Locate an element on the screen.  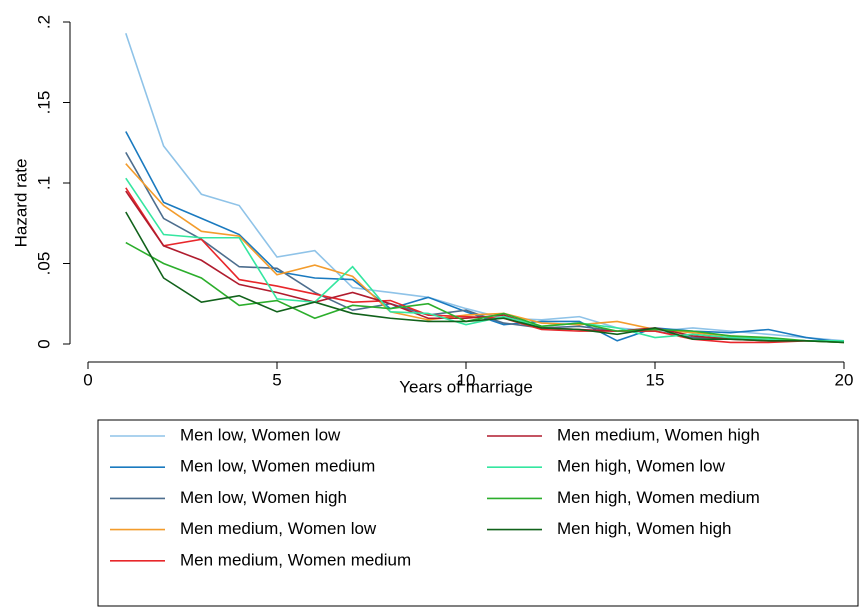
x-axis-title: Years of marriage is located at coordinates (466, 386).